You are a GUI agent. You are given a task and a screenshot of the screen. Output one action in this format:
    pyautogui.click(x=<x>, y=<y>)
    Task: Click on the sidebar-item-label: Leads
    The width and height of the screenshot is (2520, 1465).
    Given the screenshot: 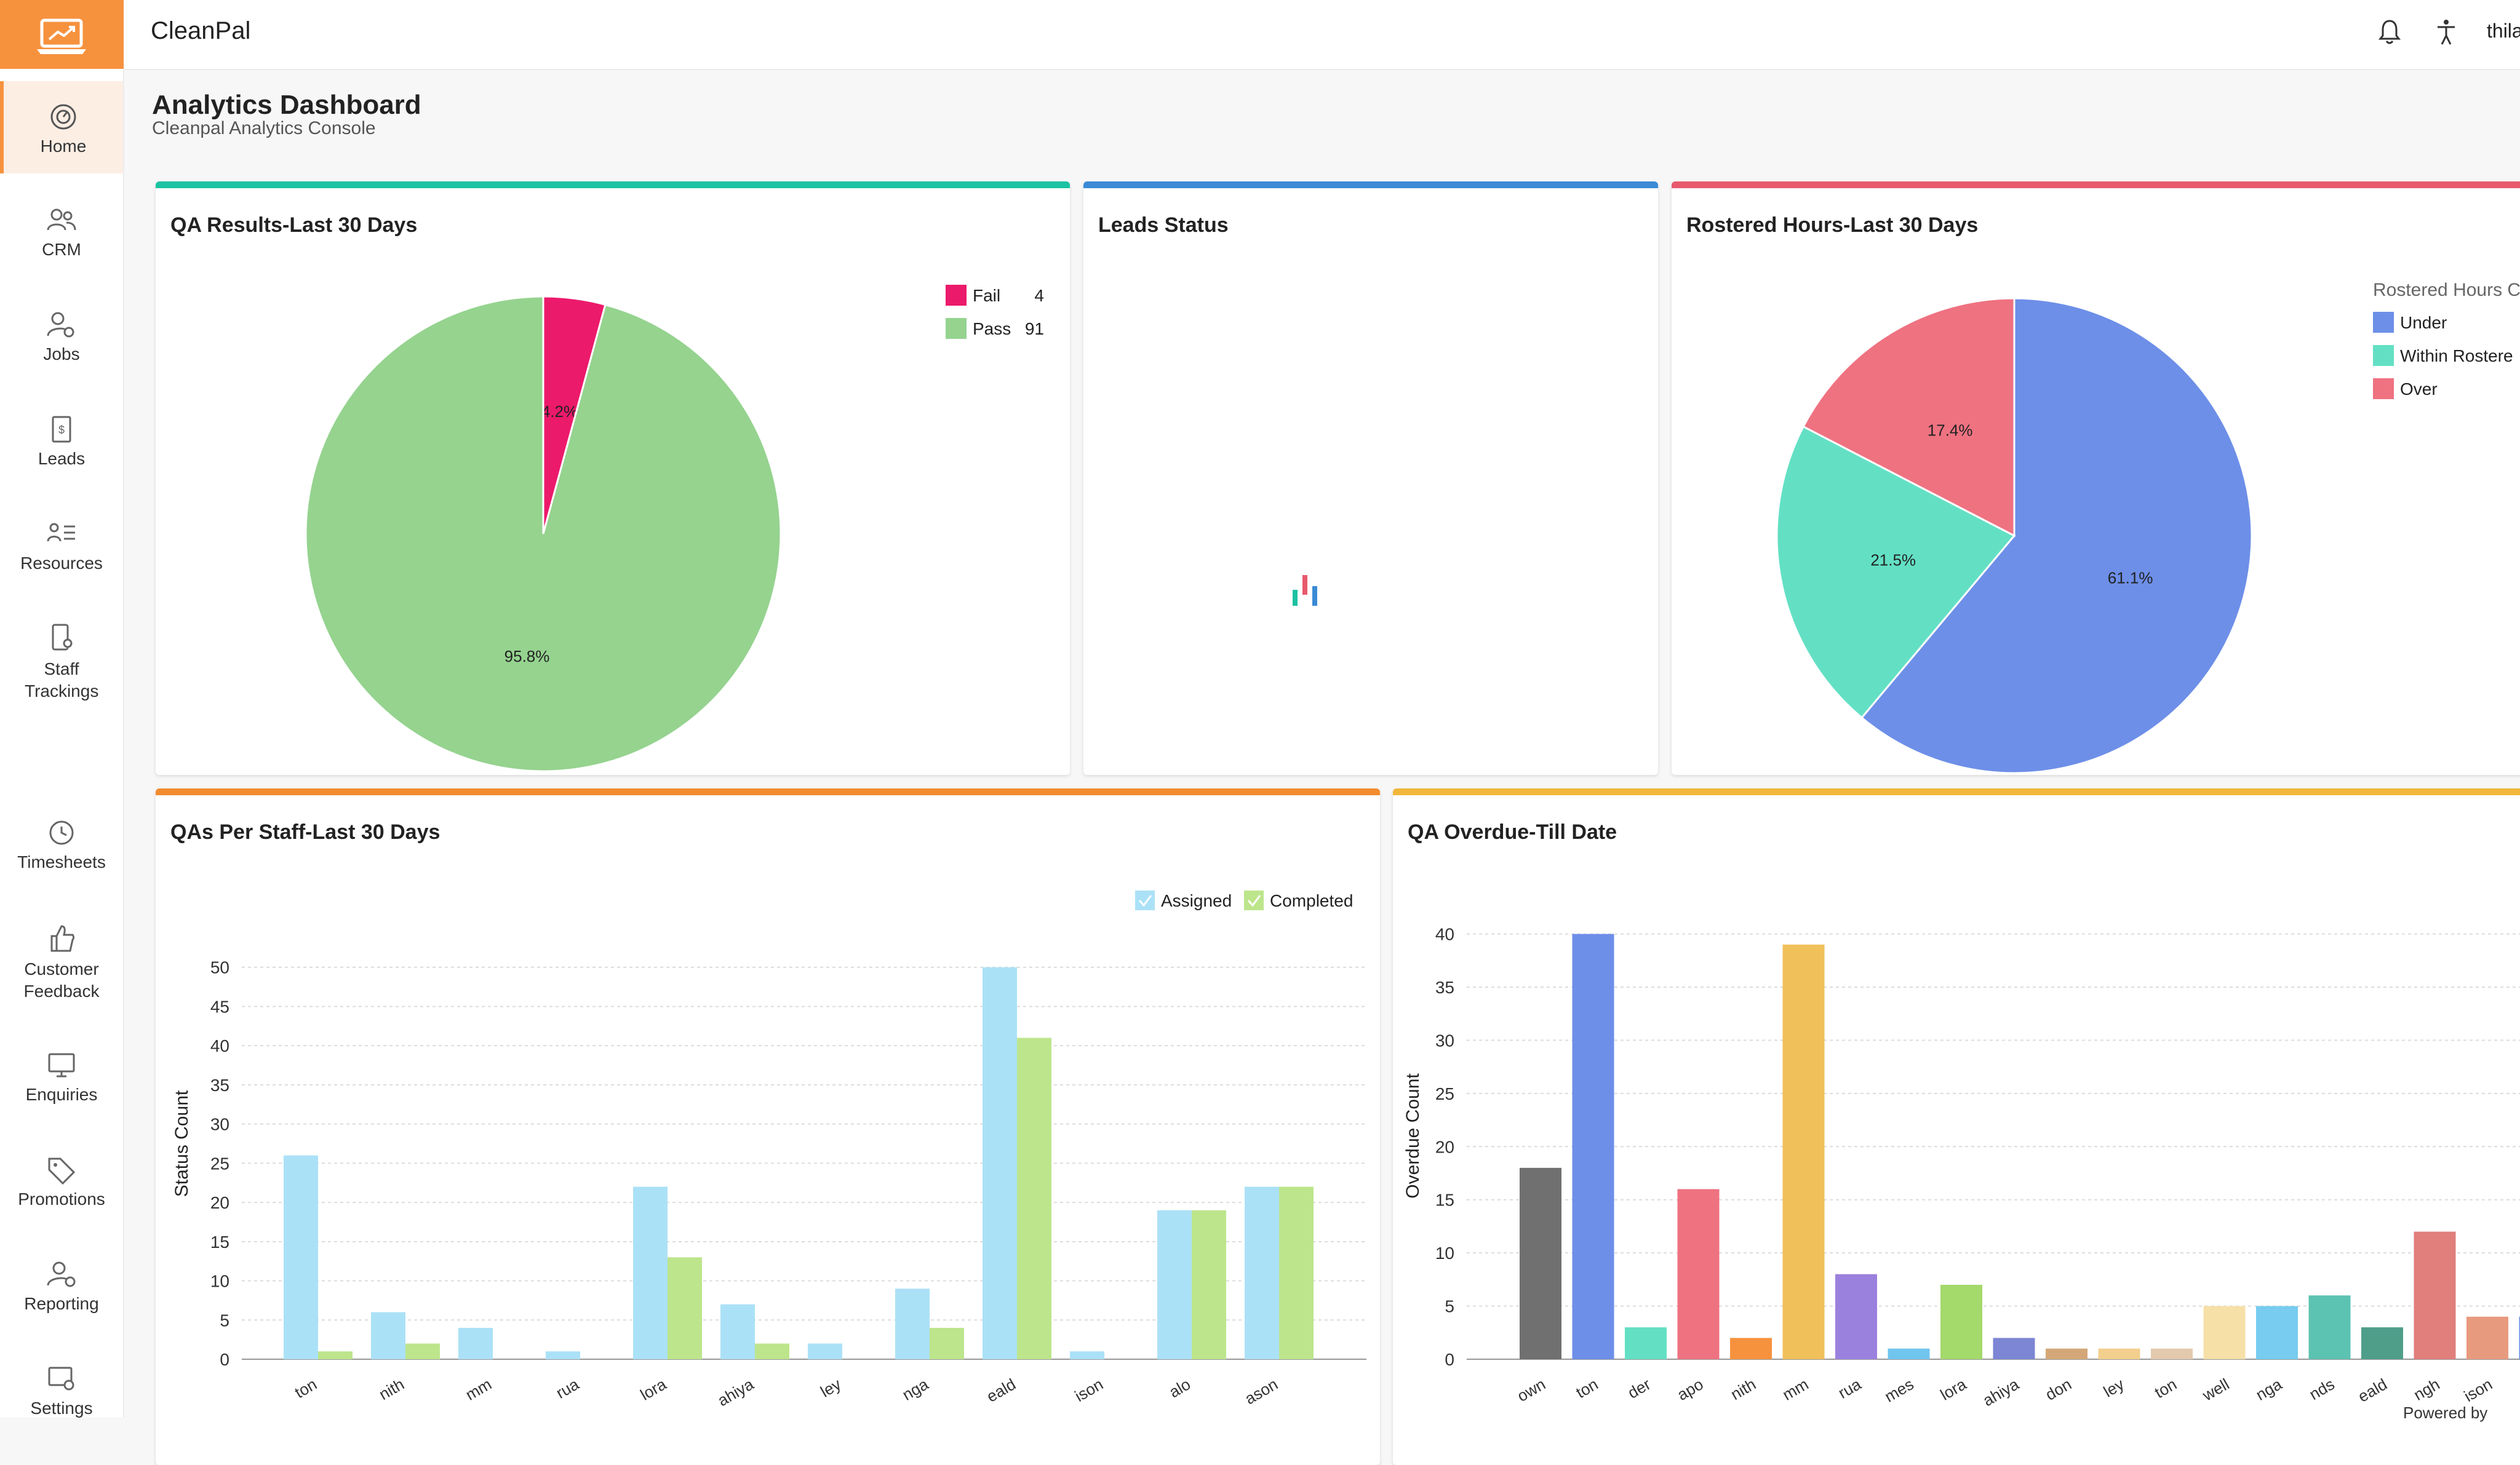 What is the action you would take?
    pyautogui.click(x=61, y=459)
    